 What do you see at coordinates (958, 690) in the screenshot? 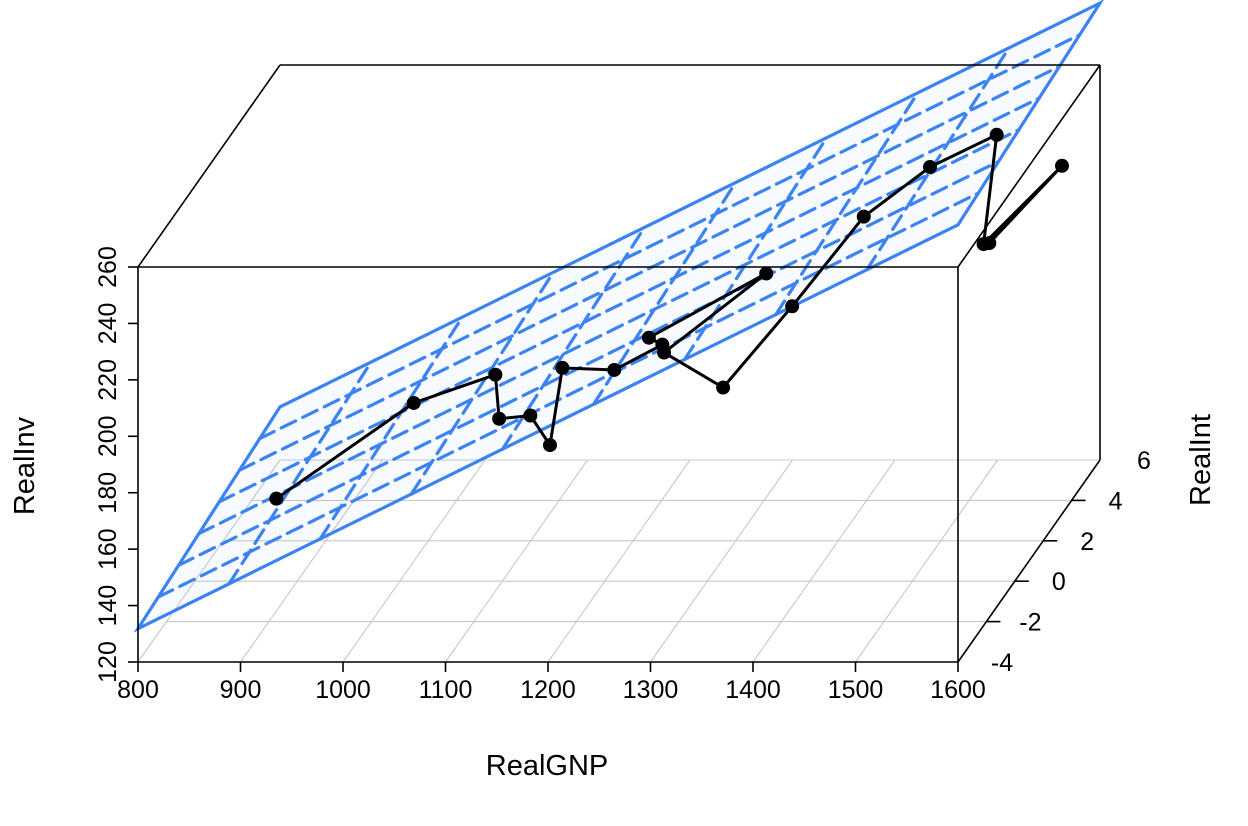
I see `x-tick-label: 1600` at bounding box center [958, 690].